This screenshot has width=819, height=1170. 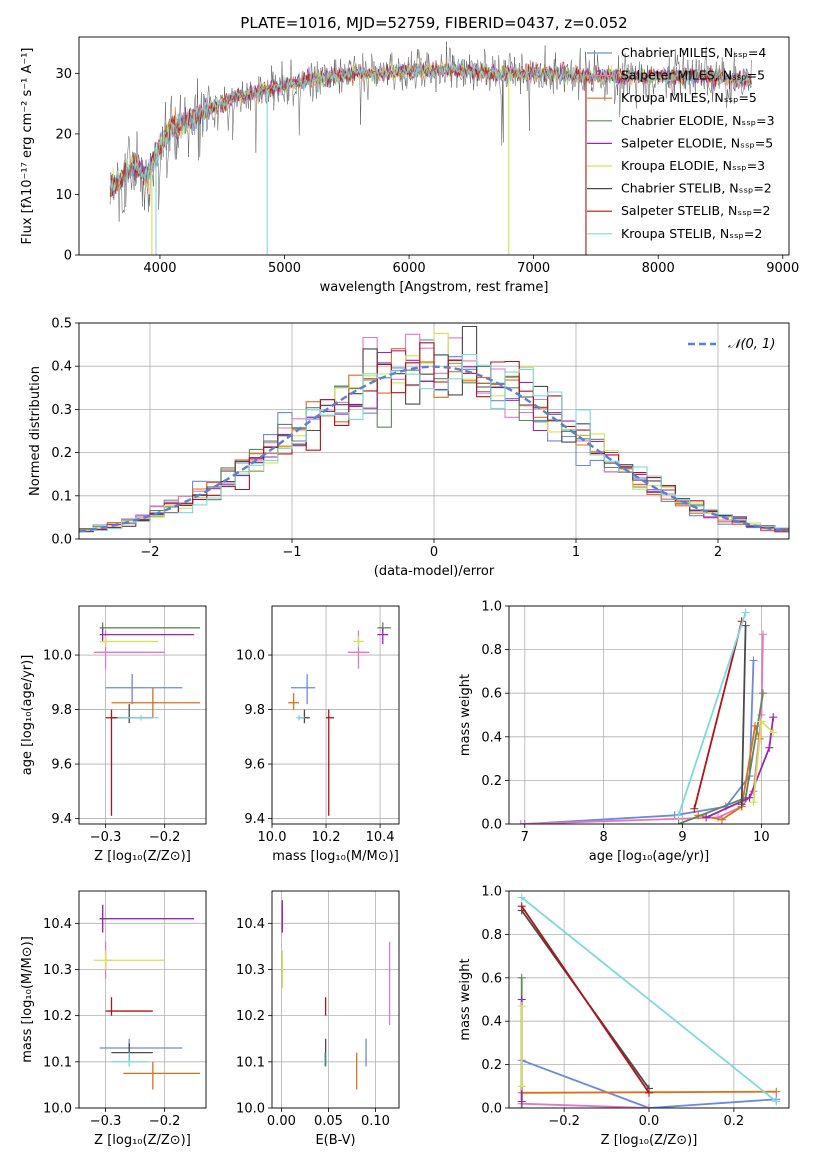 I want to click on y-tick-label: 9.4, so click(x=254, y=819).